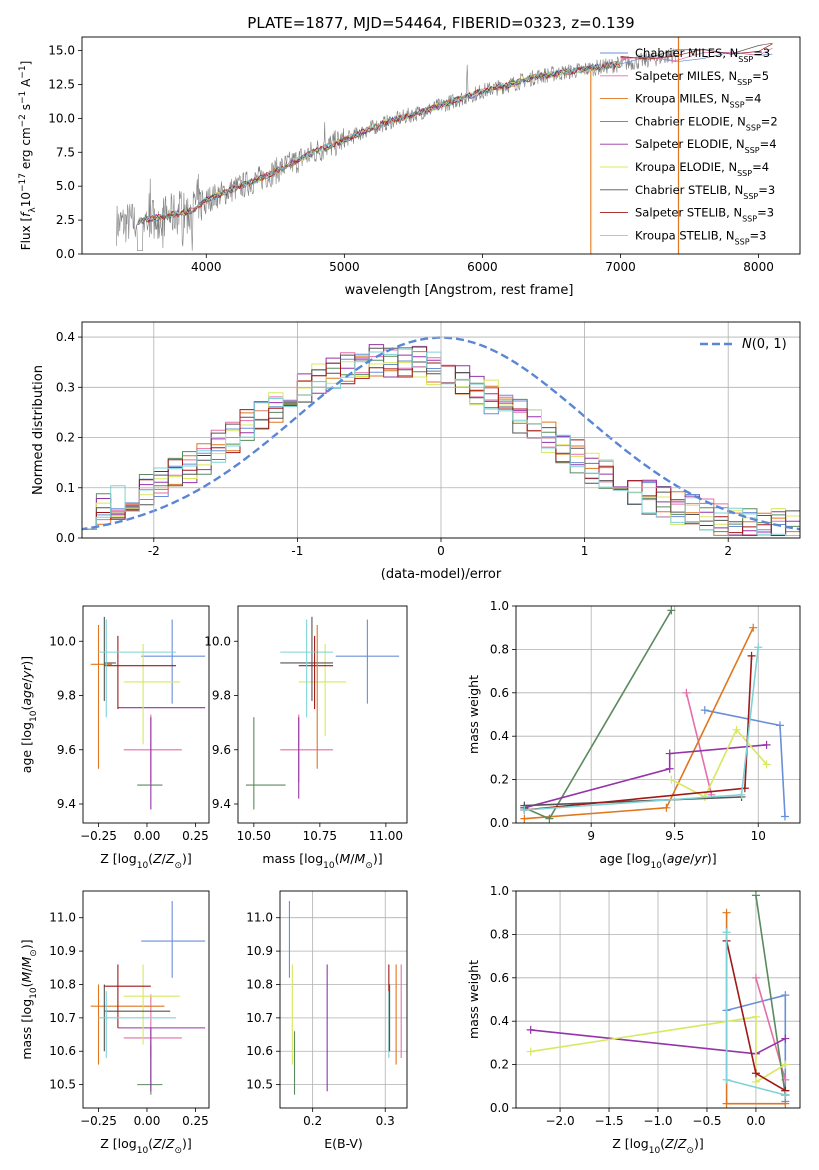 The width and height of the screenshot is (819, 1170). What do you see at coordinates (29, 999) in the screenshot?
I see `y-axis-label: mass [log10(M/M⊙)]` at bounding box center [29, 999].